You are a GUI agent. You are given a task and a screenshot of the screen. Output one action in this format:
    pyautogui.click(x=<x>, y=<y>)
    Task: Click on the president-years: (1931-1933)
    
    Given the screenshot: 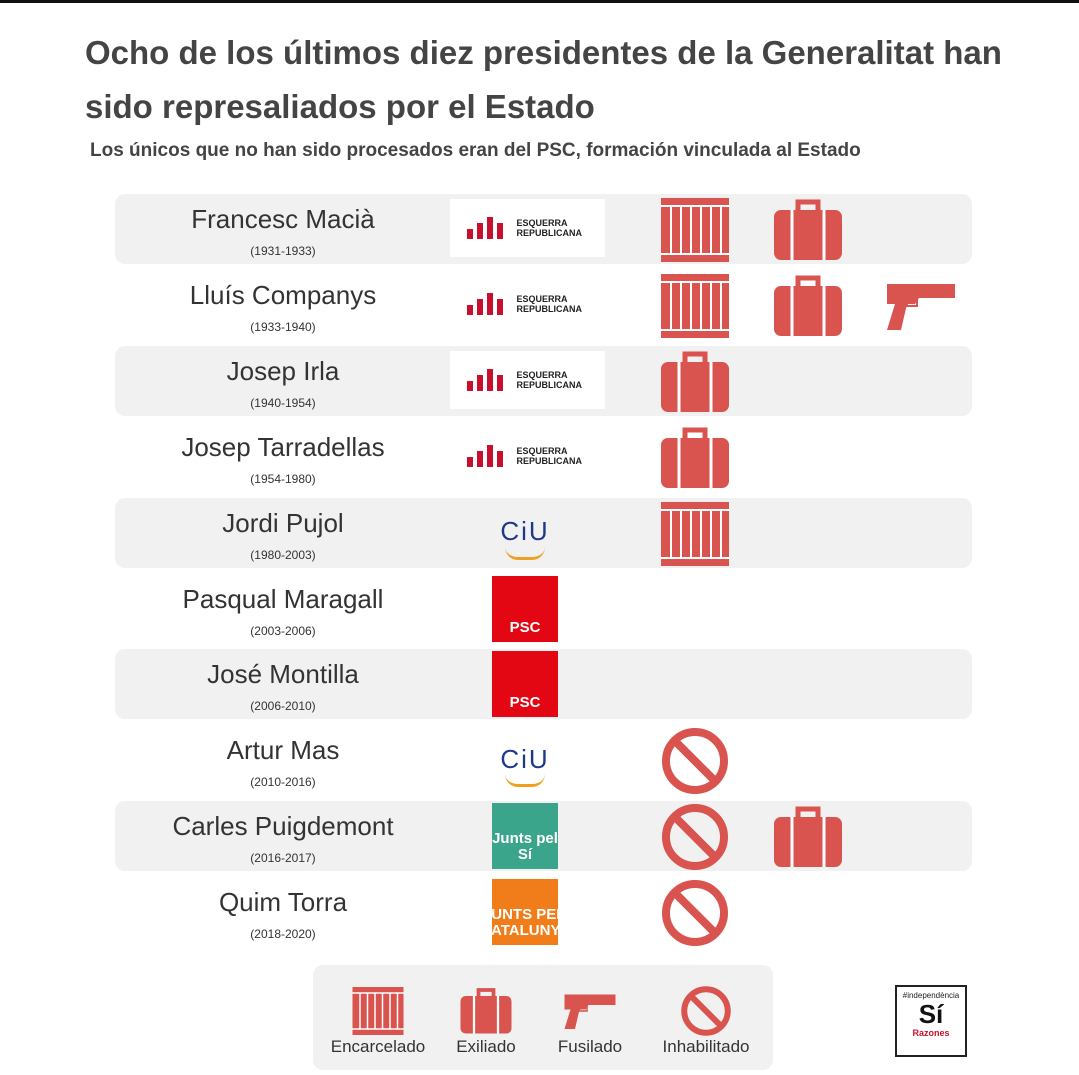 What is the action you would take?
    pyautogui.click(x=283, y=251)
    